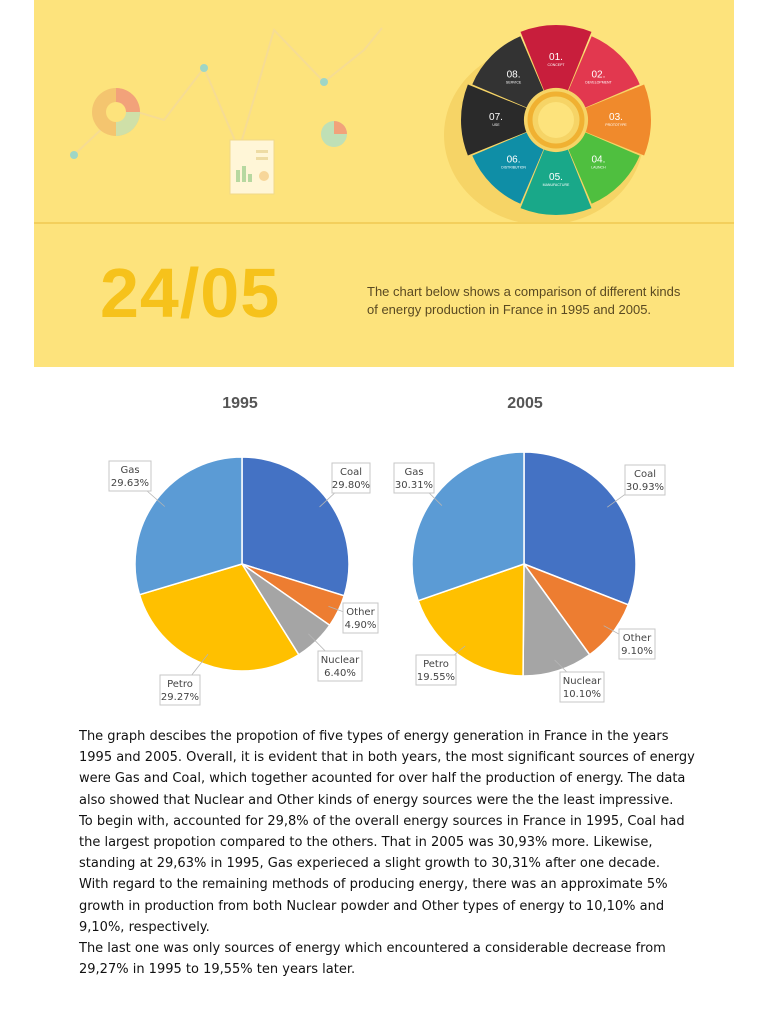 This screenshot has width=768, height=1024. What do you see at coordinates (582, 694) in the screenshot?
I see `slice-value-label: 10.10%` at bounding box center [582, 694].